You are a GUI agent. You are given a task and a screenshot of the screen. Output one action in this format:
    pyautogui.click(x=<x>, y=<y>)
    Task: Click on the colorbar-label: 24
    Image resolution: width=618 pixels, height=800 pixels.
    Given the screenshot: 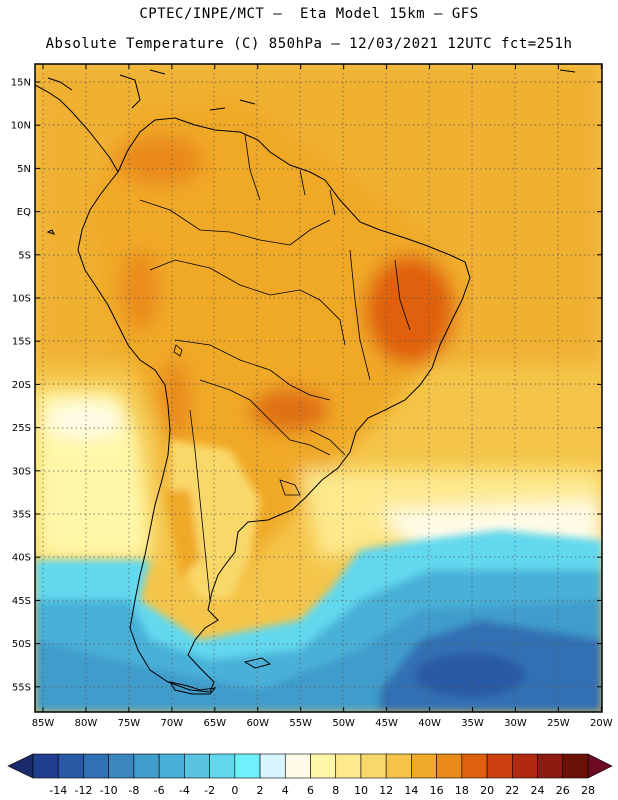 What is the action you would take?
    pyautogui.click(x=538, y=790)
    